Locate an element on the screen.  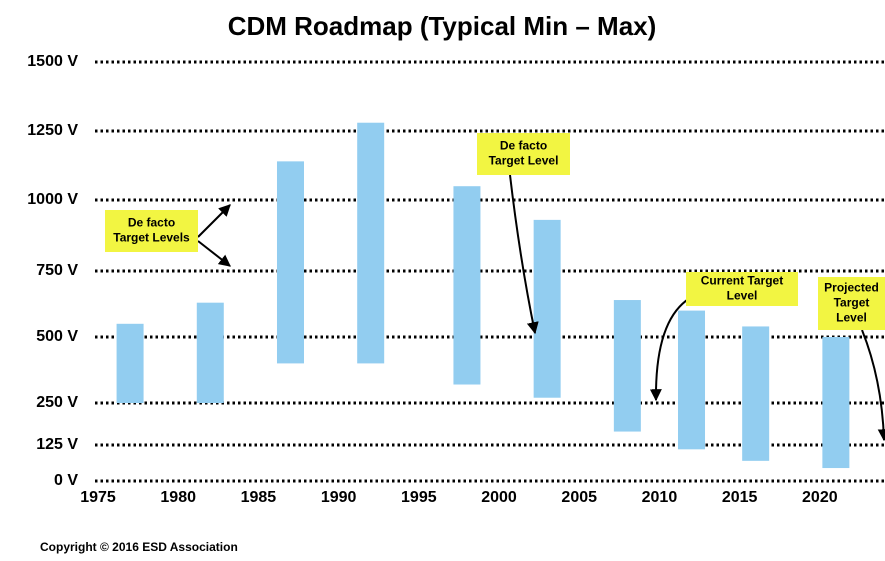
x-tick-label: 2005 is located at coordinates (579, 497).